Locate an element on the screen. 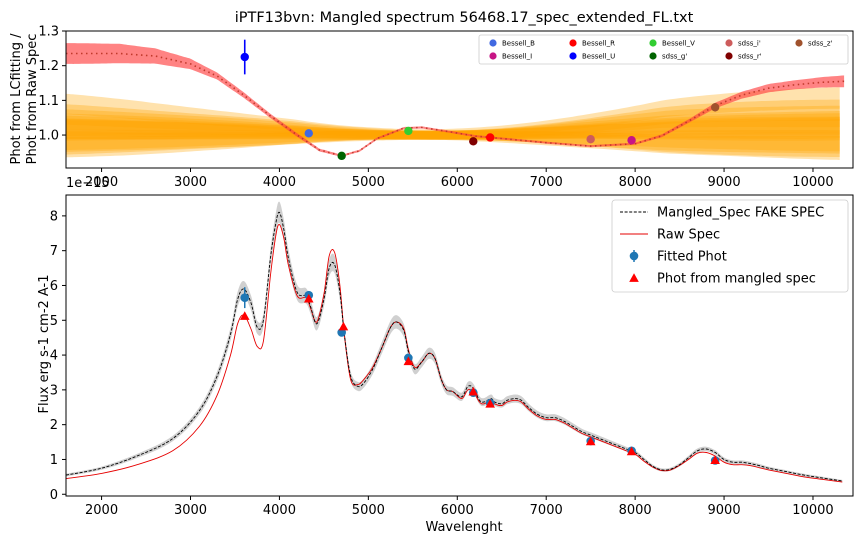 The width and height of the screenshot is (862, 545). bottom-y-tick-label: 4 is located at coordinates (54, 356).